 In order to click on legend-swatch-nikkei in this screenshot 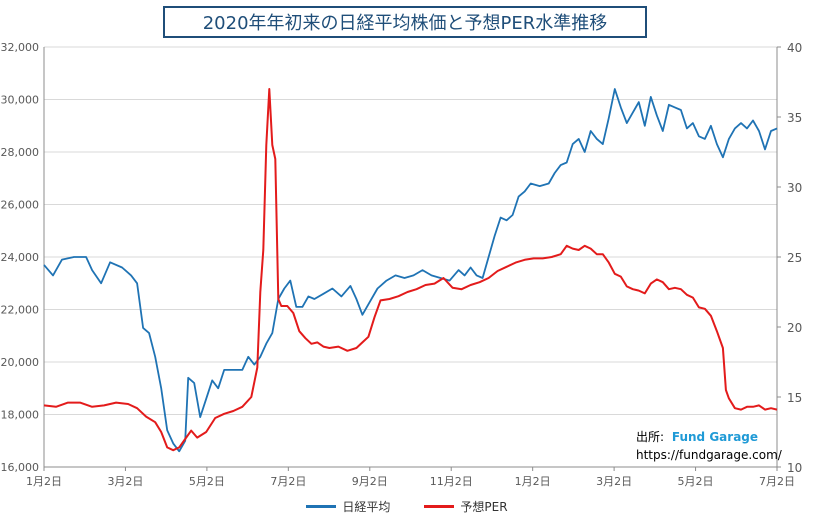, I will do `click(321, 506)`.